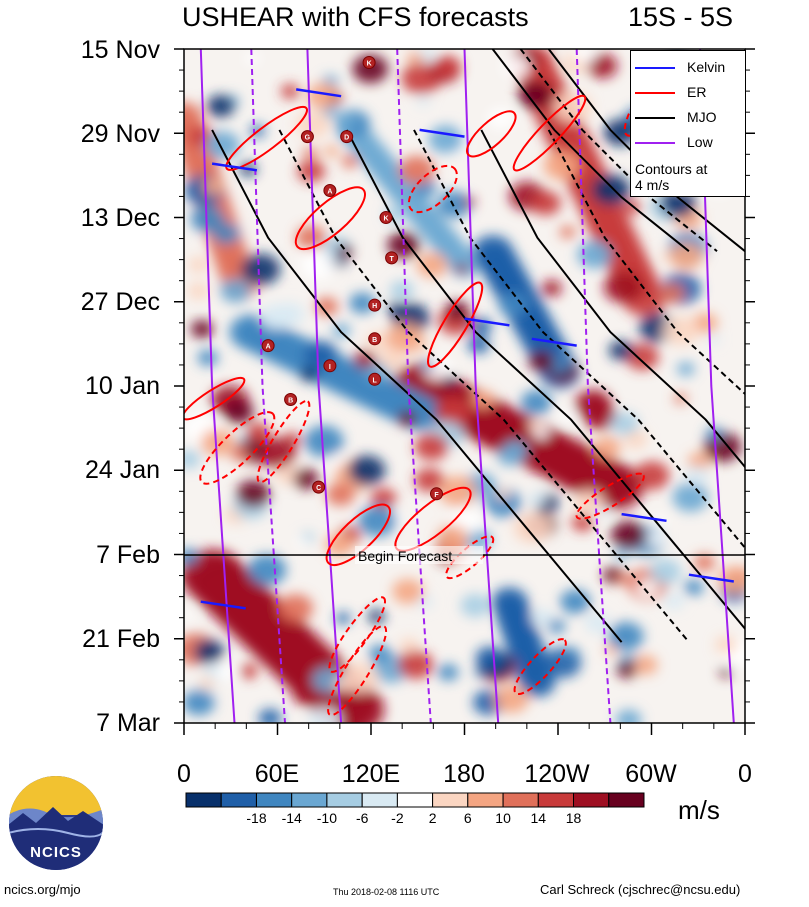  I want to click on storm-marker-label: L, so click(375, 380).